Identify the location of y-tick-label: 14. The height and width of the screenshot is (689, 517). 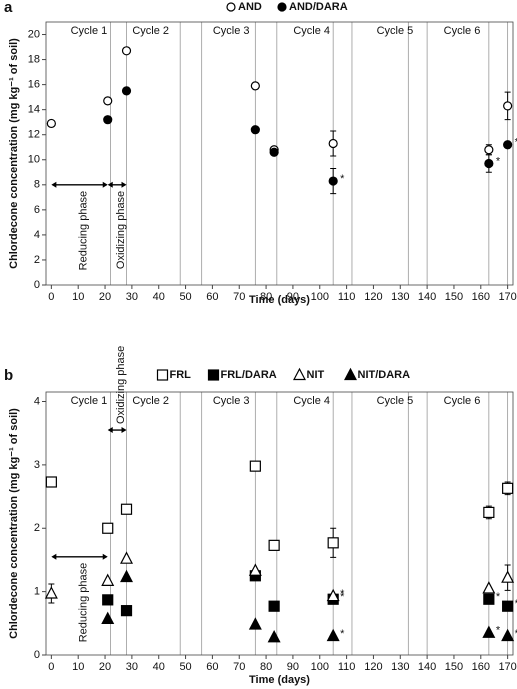
(34, 110).